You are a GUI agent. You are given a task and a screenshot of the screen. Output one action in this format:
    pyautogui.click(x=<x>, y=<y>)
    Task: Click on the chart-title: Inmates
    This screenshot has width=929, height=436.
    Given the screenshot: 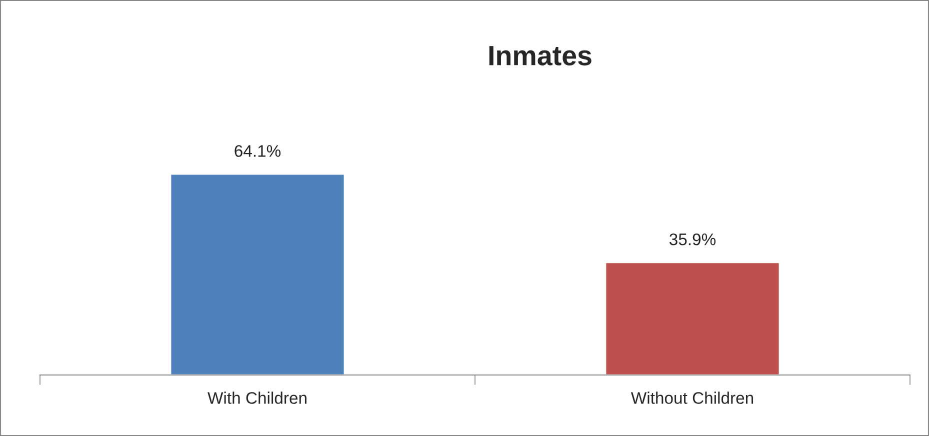 What is the action you would take?
    pyautogui.click(x=540, y=56)
    